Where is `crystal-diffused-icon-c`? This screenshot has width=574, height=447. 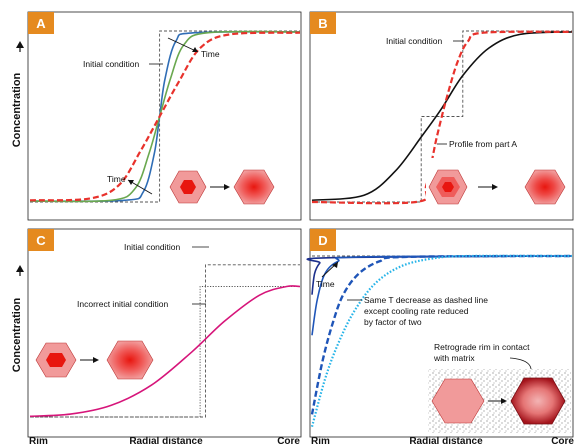 crystal-diffused-icon-c is located at coordinates (130, 360).